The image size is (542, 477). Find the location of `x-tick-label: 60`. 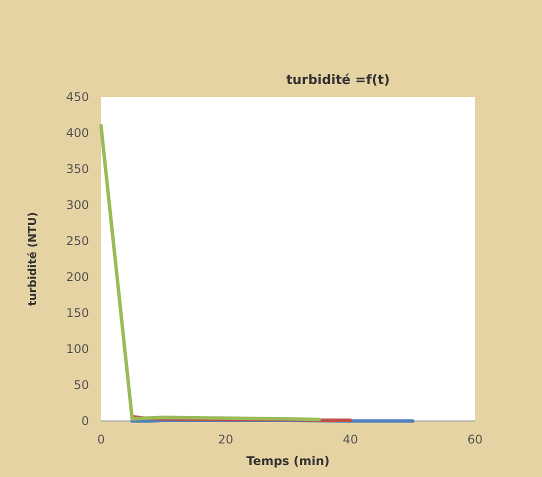

x-tick-label: 60 is located at coordinates (475, 439).